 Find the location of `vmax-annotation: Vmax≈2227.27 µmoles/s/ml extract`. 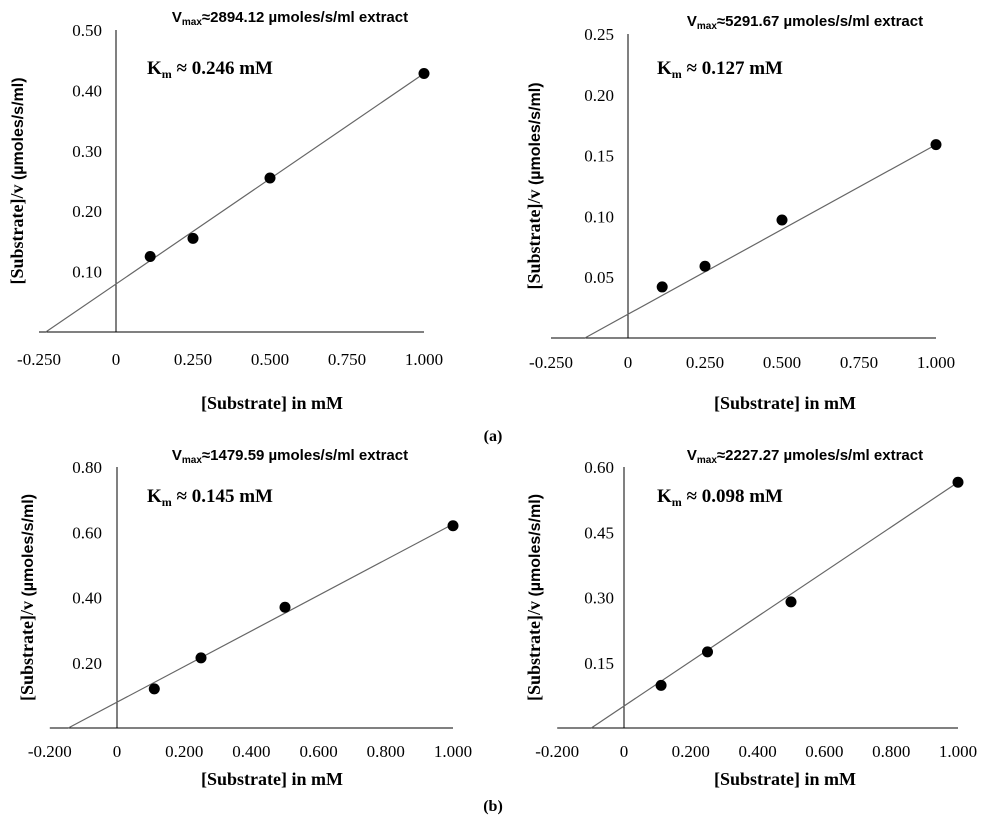

vmax-annotation: Vmax≈2227.27 µmoles/s/ml extract is located at coordinates (805, 456).